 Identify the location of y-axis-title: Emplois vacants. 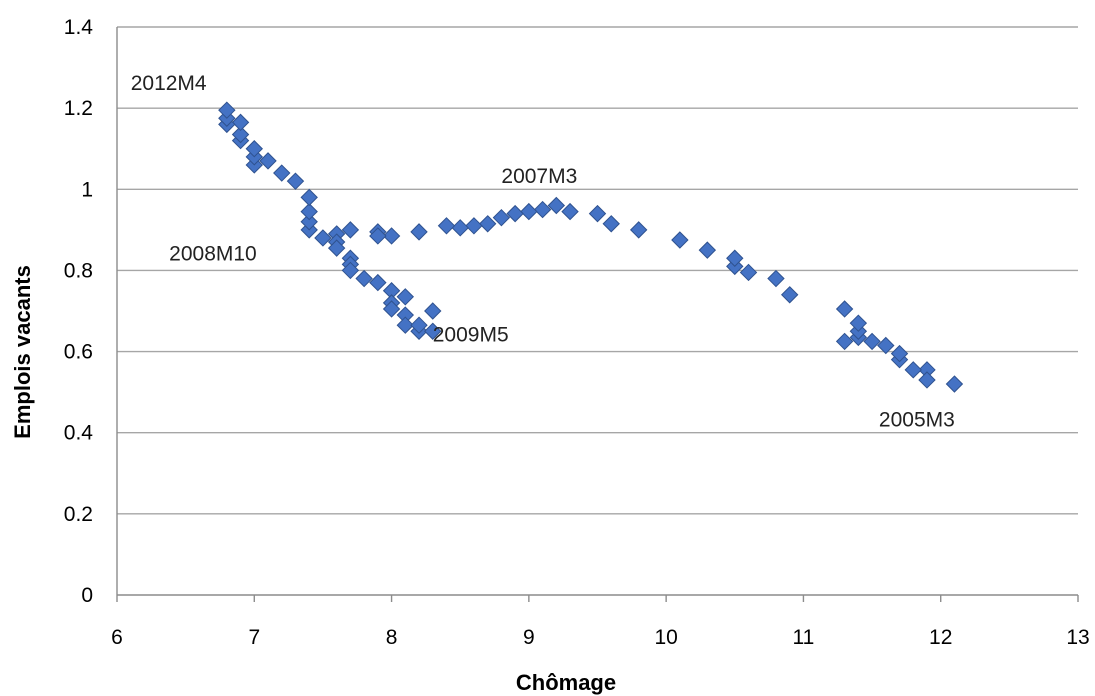
(22, 352).